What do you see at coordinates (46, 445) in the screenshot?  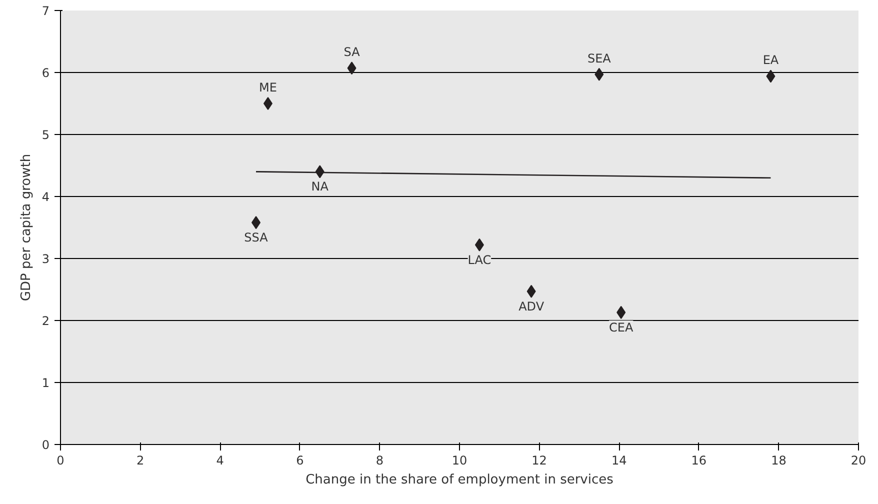 I see `y-tick-label: 0` at bounding box center [46, 445].